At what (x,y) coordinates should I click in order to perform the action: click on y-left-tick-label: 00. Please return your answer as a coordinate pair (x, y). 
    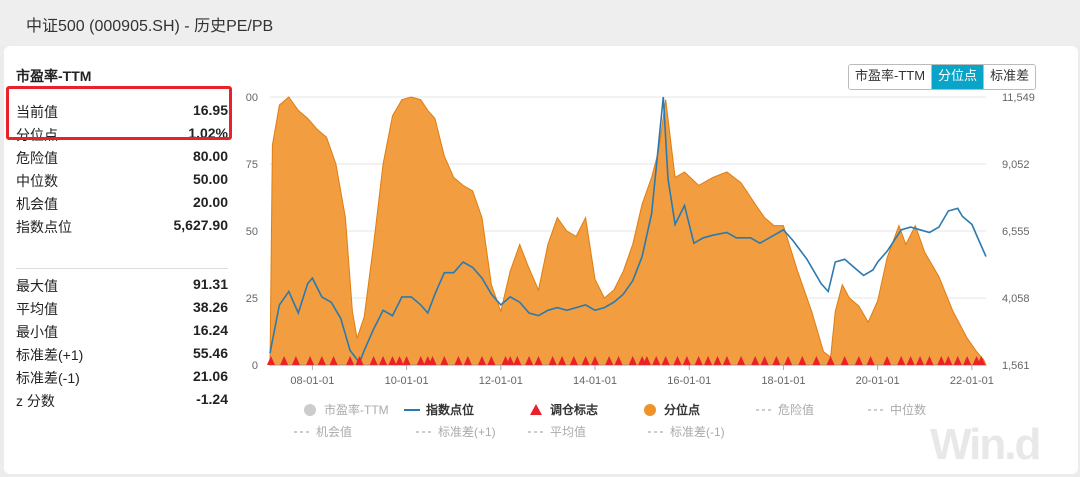
    Looking at the image, I should click on (252, 98).